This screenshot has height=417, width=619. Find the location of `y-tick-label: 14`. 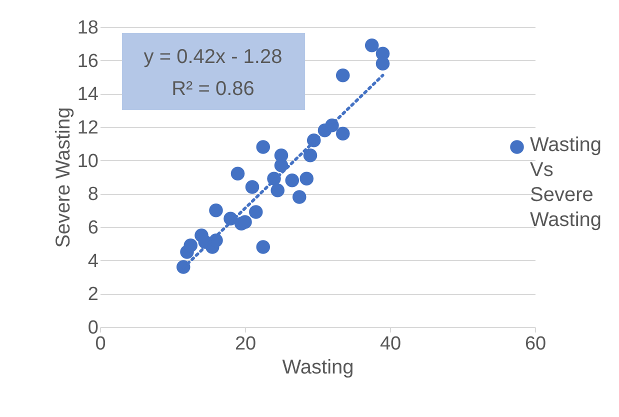

y-tick-label: 14 is located at coordinates (88, 95).